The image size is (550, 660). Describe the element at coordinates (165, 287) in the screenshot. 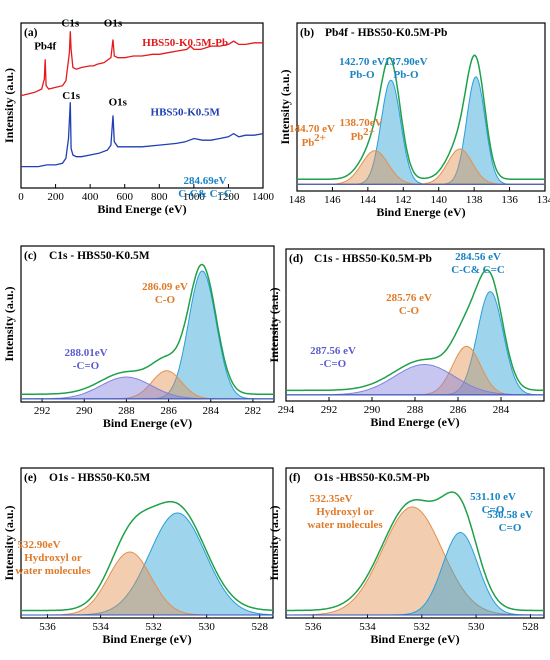

I see `peak-label: 286.09 eV` at that location.